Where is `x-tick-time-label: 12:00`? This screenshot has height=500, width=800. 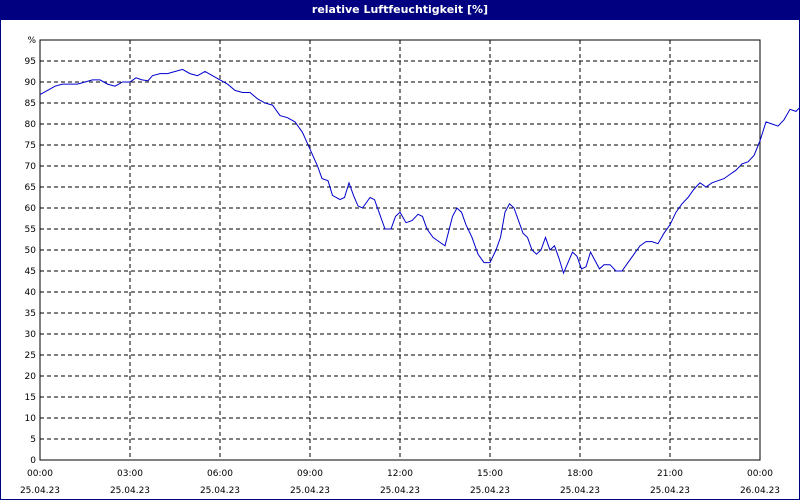 x-tick-time-label: 12:00 is located at coordinates (400, 474).